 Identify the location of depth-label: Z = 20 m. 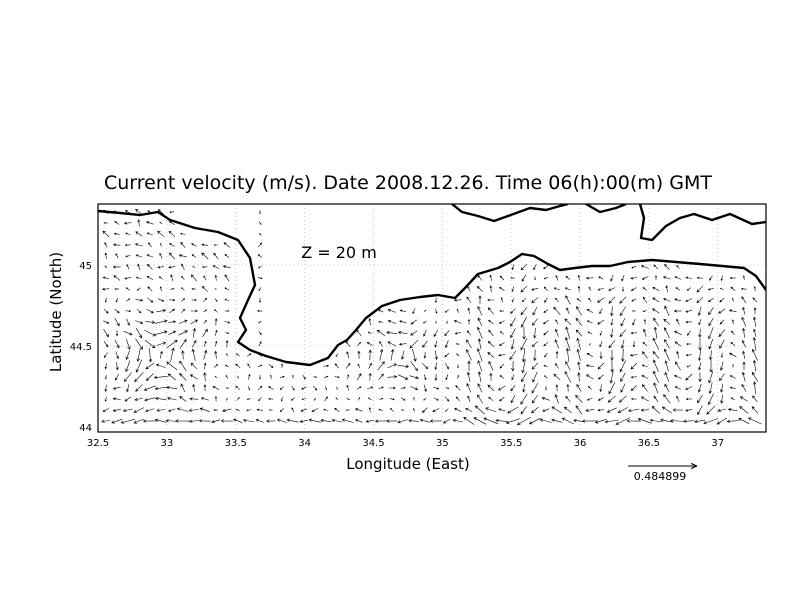
(339, 252).